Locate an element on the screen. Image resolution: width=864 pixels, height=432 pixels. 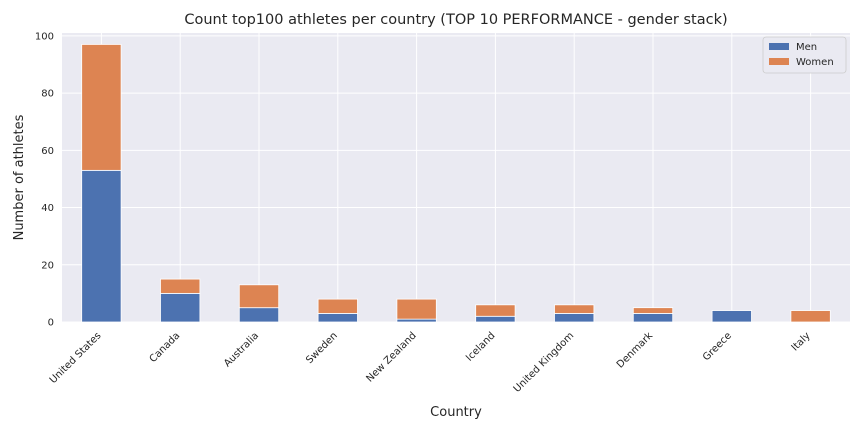
bar-women-italy is located at coordinates (810, 316).